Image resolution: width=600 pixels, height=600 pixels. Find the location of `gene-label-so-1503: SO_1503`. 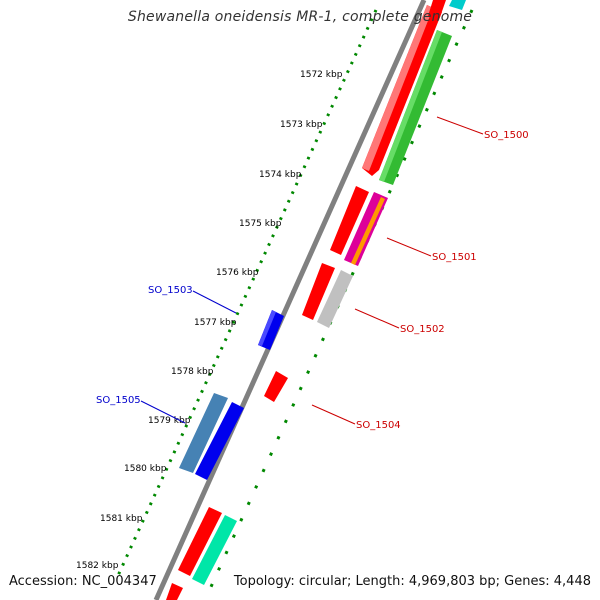

gene-label-so-1503: SO_1503 is located at coordinates (170, 290).